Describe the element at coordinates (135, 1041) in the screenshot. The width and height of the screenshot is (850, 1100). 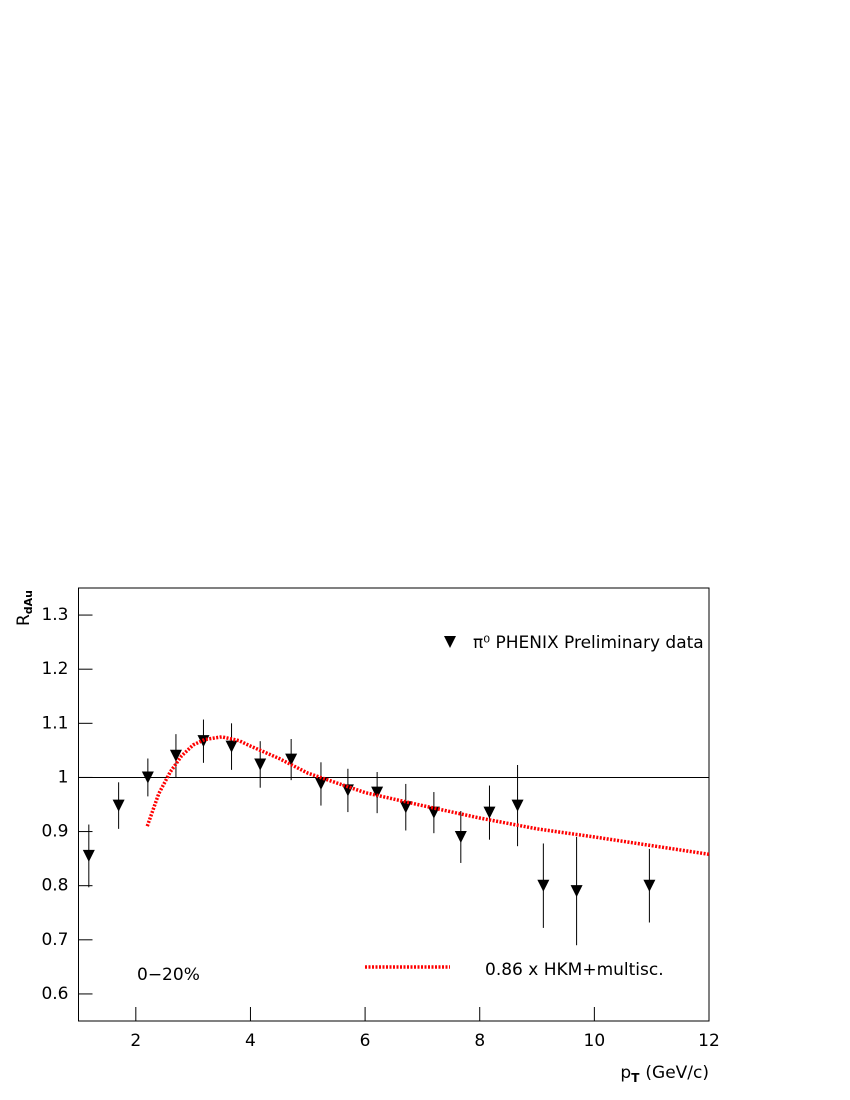
I see `x-tick-label: 2` at that location.